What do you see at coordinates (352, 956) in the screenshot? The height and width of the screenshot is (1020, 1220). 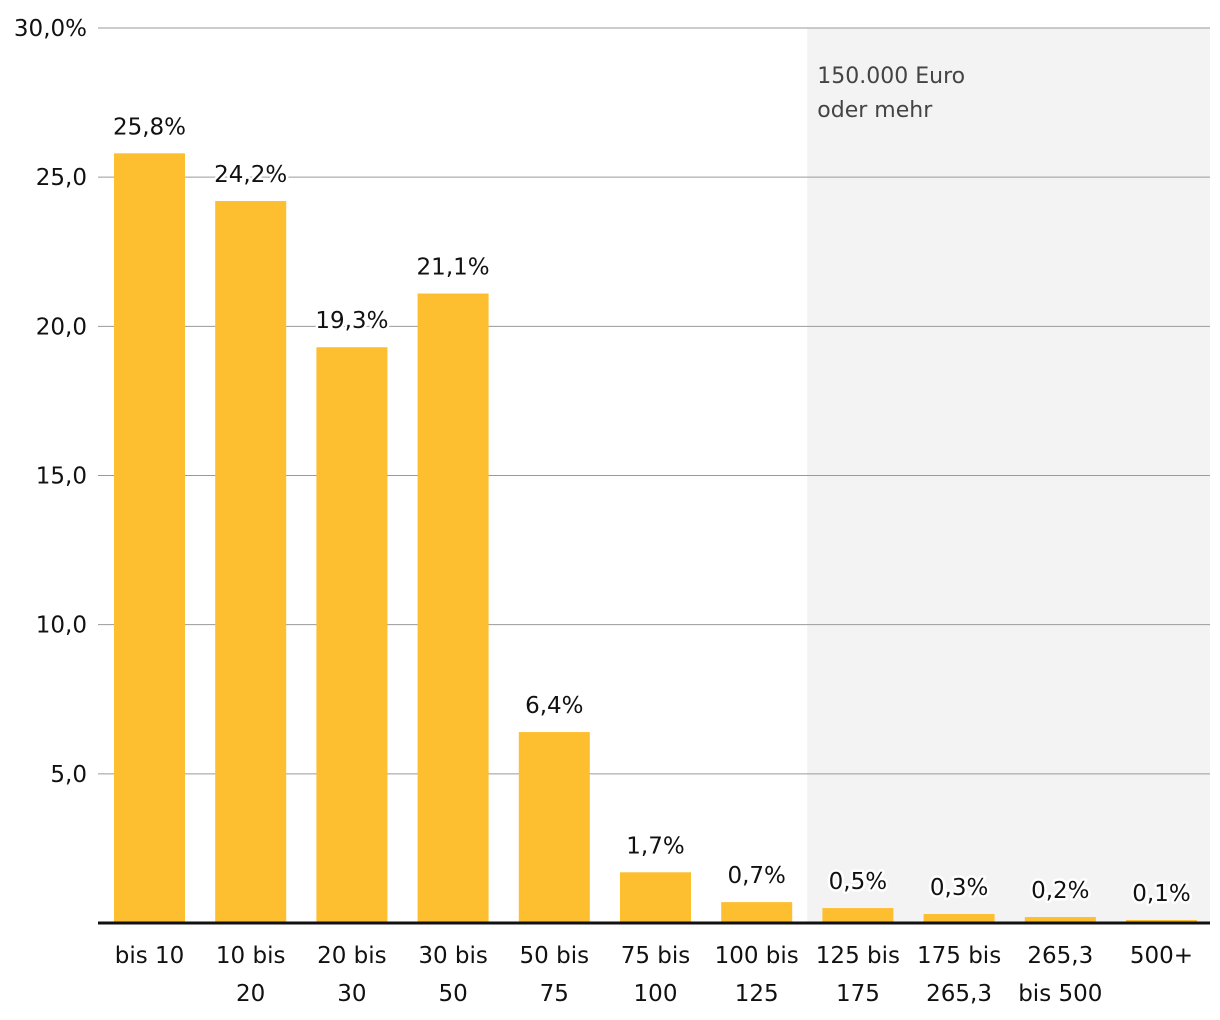 I see `category-label: 20 bis` at bounding box center [352, 956].